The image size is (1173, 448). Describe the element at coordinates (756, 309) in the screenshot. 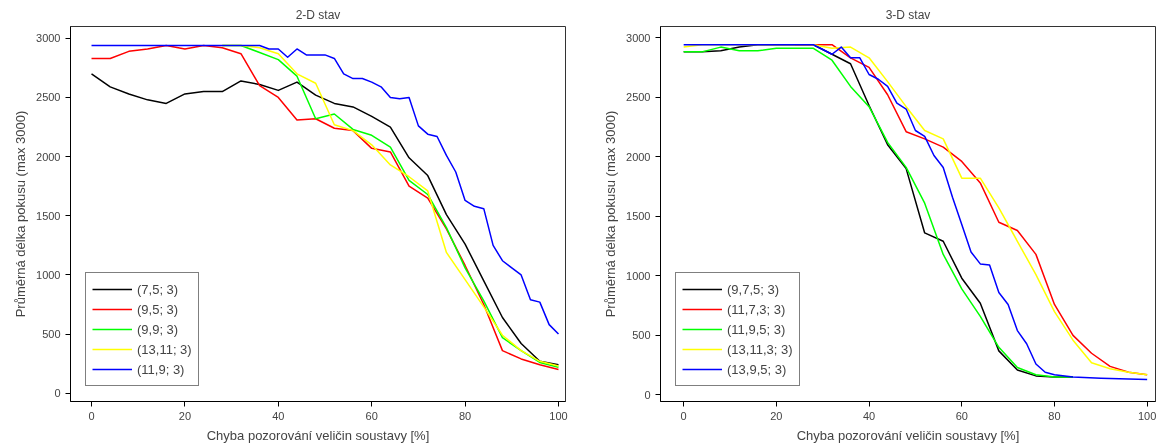

I see `legend-label: (11,7,3; 3)` at that location.